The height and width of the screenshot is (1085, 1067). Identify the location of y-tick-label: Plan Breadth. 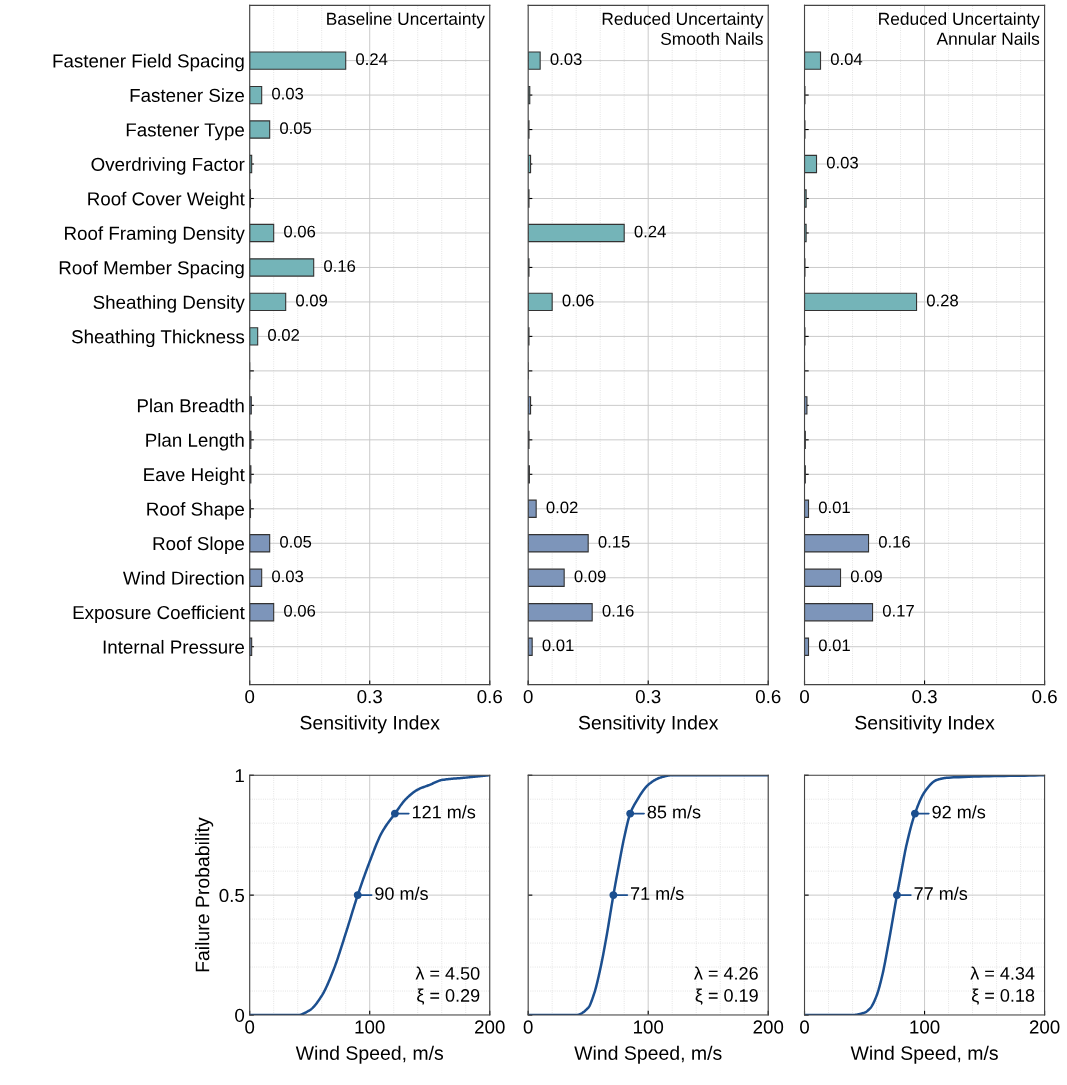
(190, 405).